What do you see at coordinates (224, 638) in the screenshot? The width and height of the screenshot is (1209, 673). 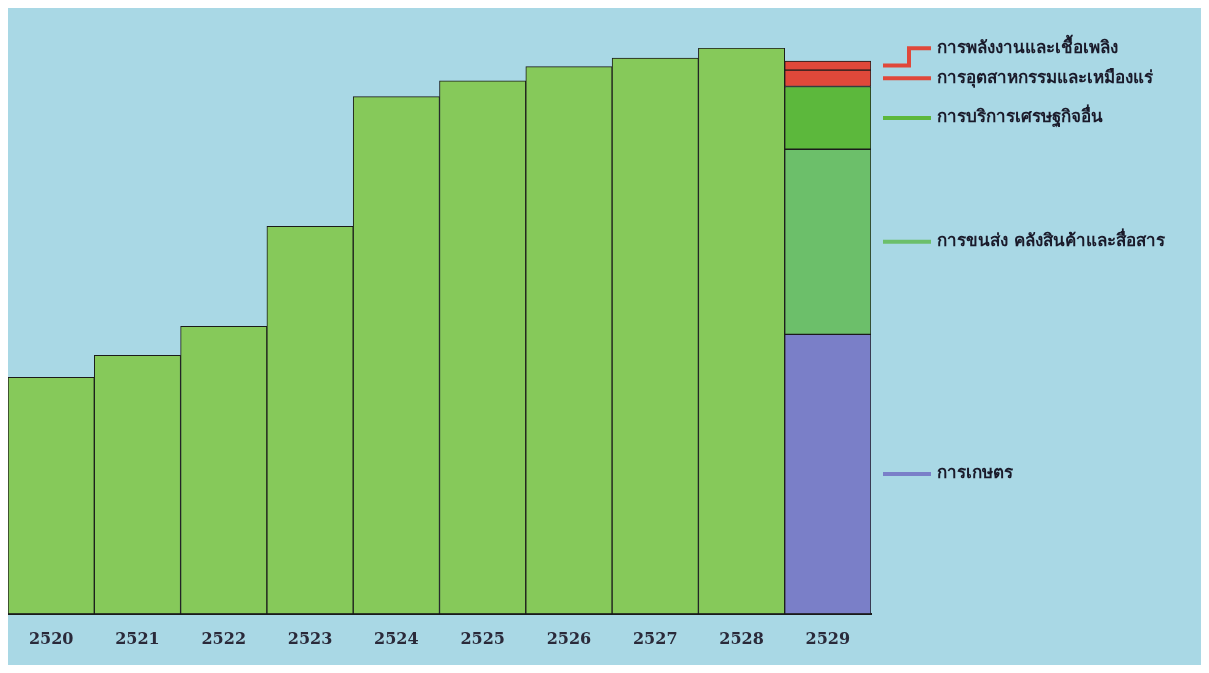 I see `x-tick-label: 2522` at bounding box center [224, 638].